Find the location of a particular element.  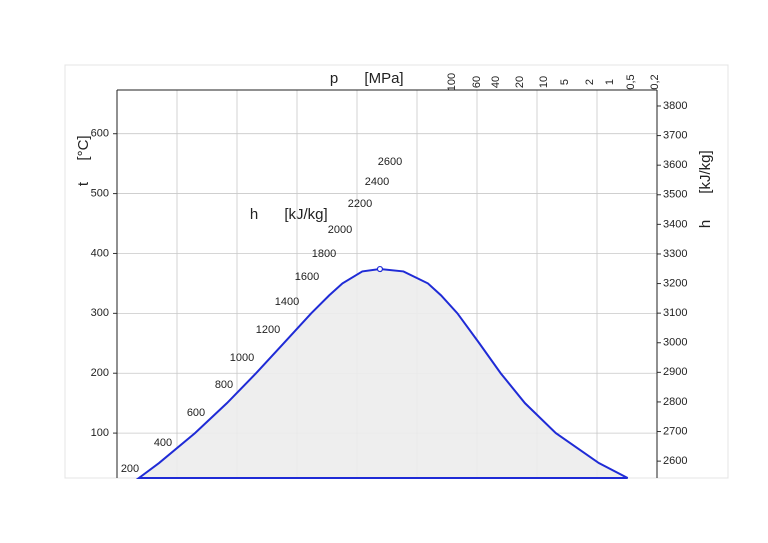

y2-tick-label: 3500 is located at coordinates (675, 195).